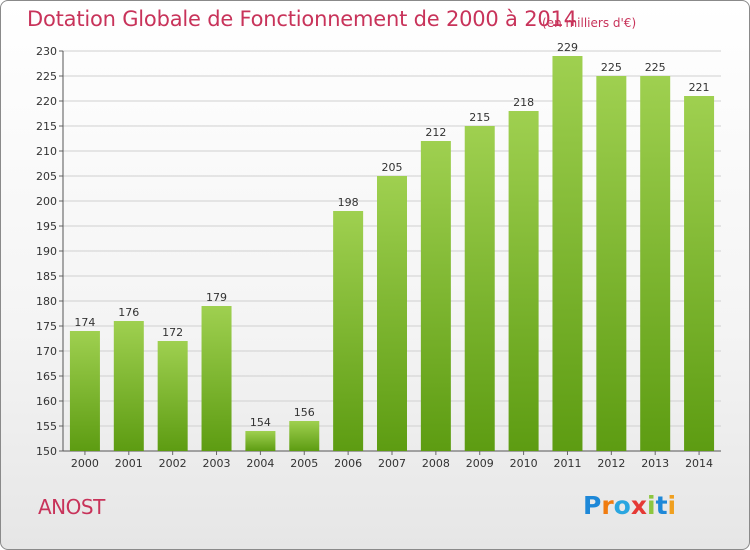 This screenshot has height=550, width=750. I want to click on logo-letter: o, so click(622, 505).